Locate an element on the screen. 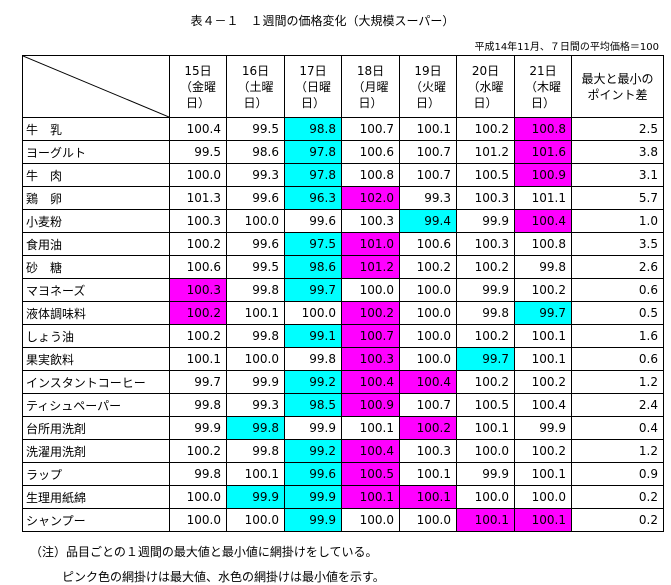 This screenshot has width=671, height=585. cell: 1.2 is located at coordinates (617, 382).